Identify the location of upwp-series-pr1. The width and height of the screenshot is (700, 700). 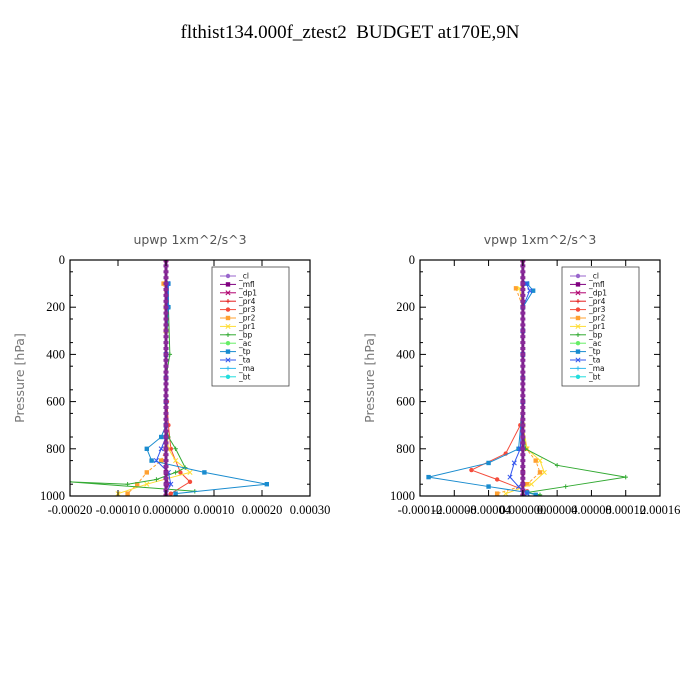
(154, 388).